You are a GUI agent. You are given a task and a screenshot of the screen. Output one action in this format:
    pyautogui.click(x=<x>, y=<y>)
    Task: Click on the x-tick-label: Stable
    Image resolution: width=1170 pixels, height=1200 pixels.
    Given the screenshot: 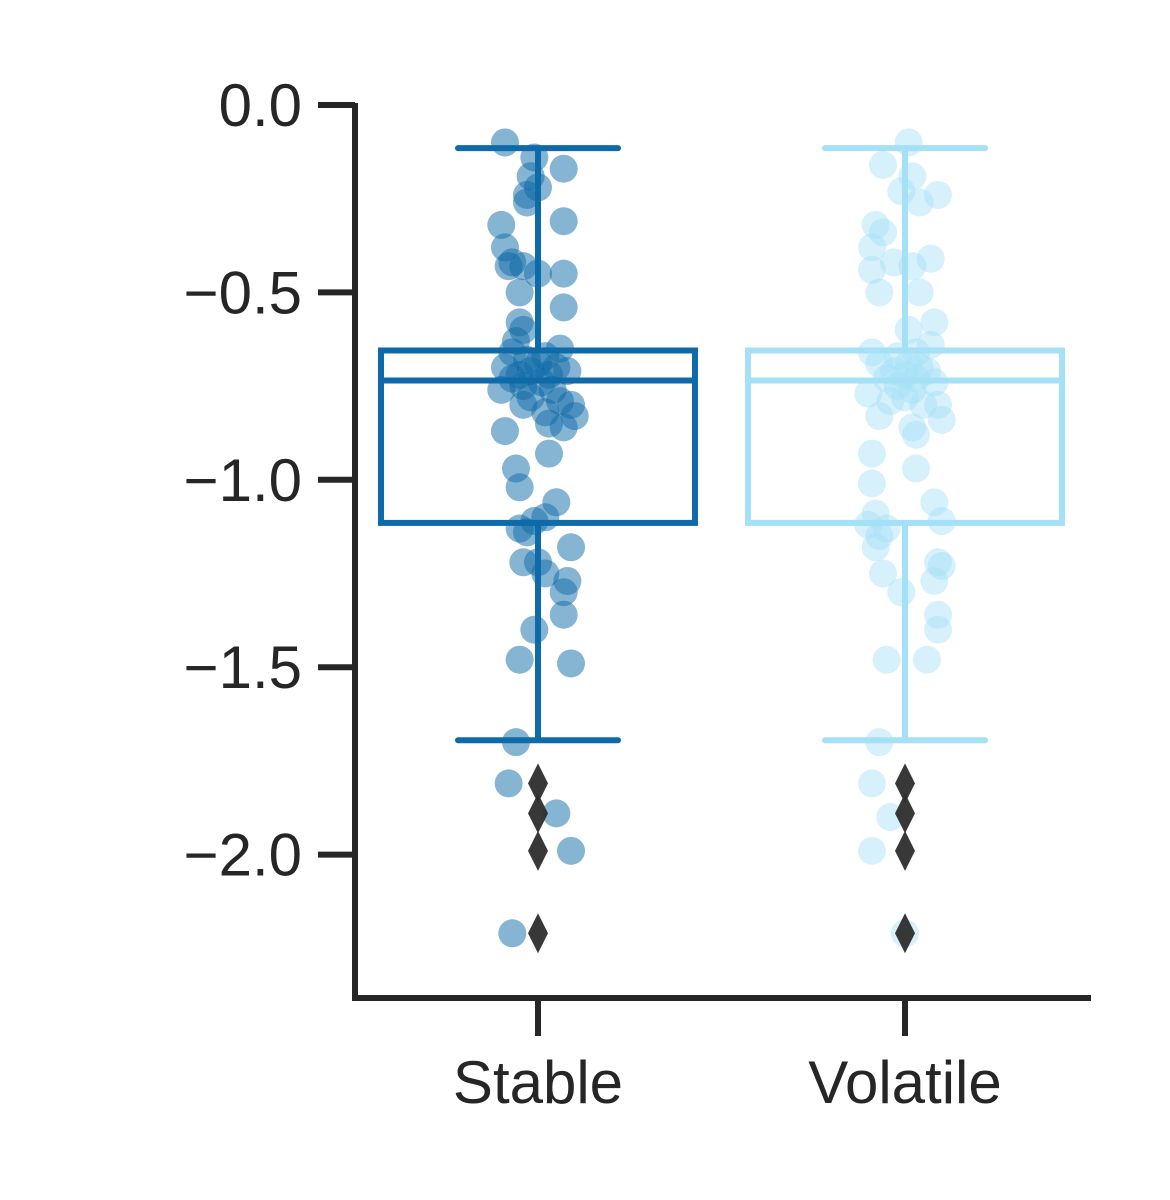 What is the action you would take?
    pyautogui.click(x=538, y=1082)
    